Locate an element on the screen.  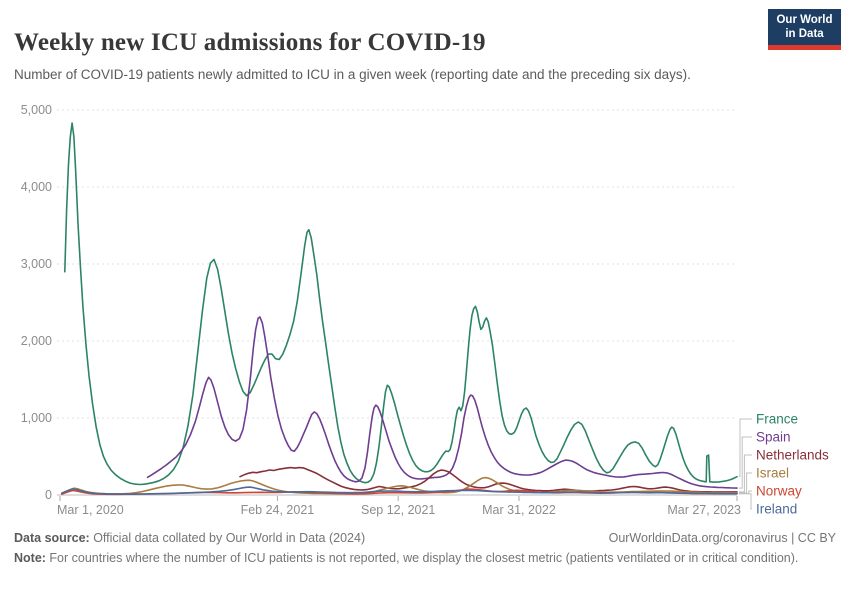
owid-logo-line2: in Data is located at coordinates (804, 33).